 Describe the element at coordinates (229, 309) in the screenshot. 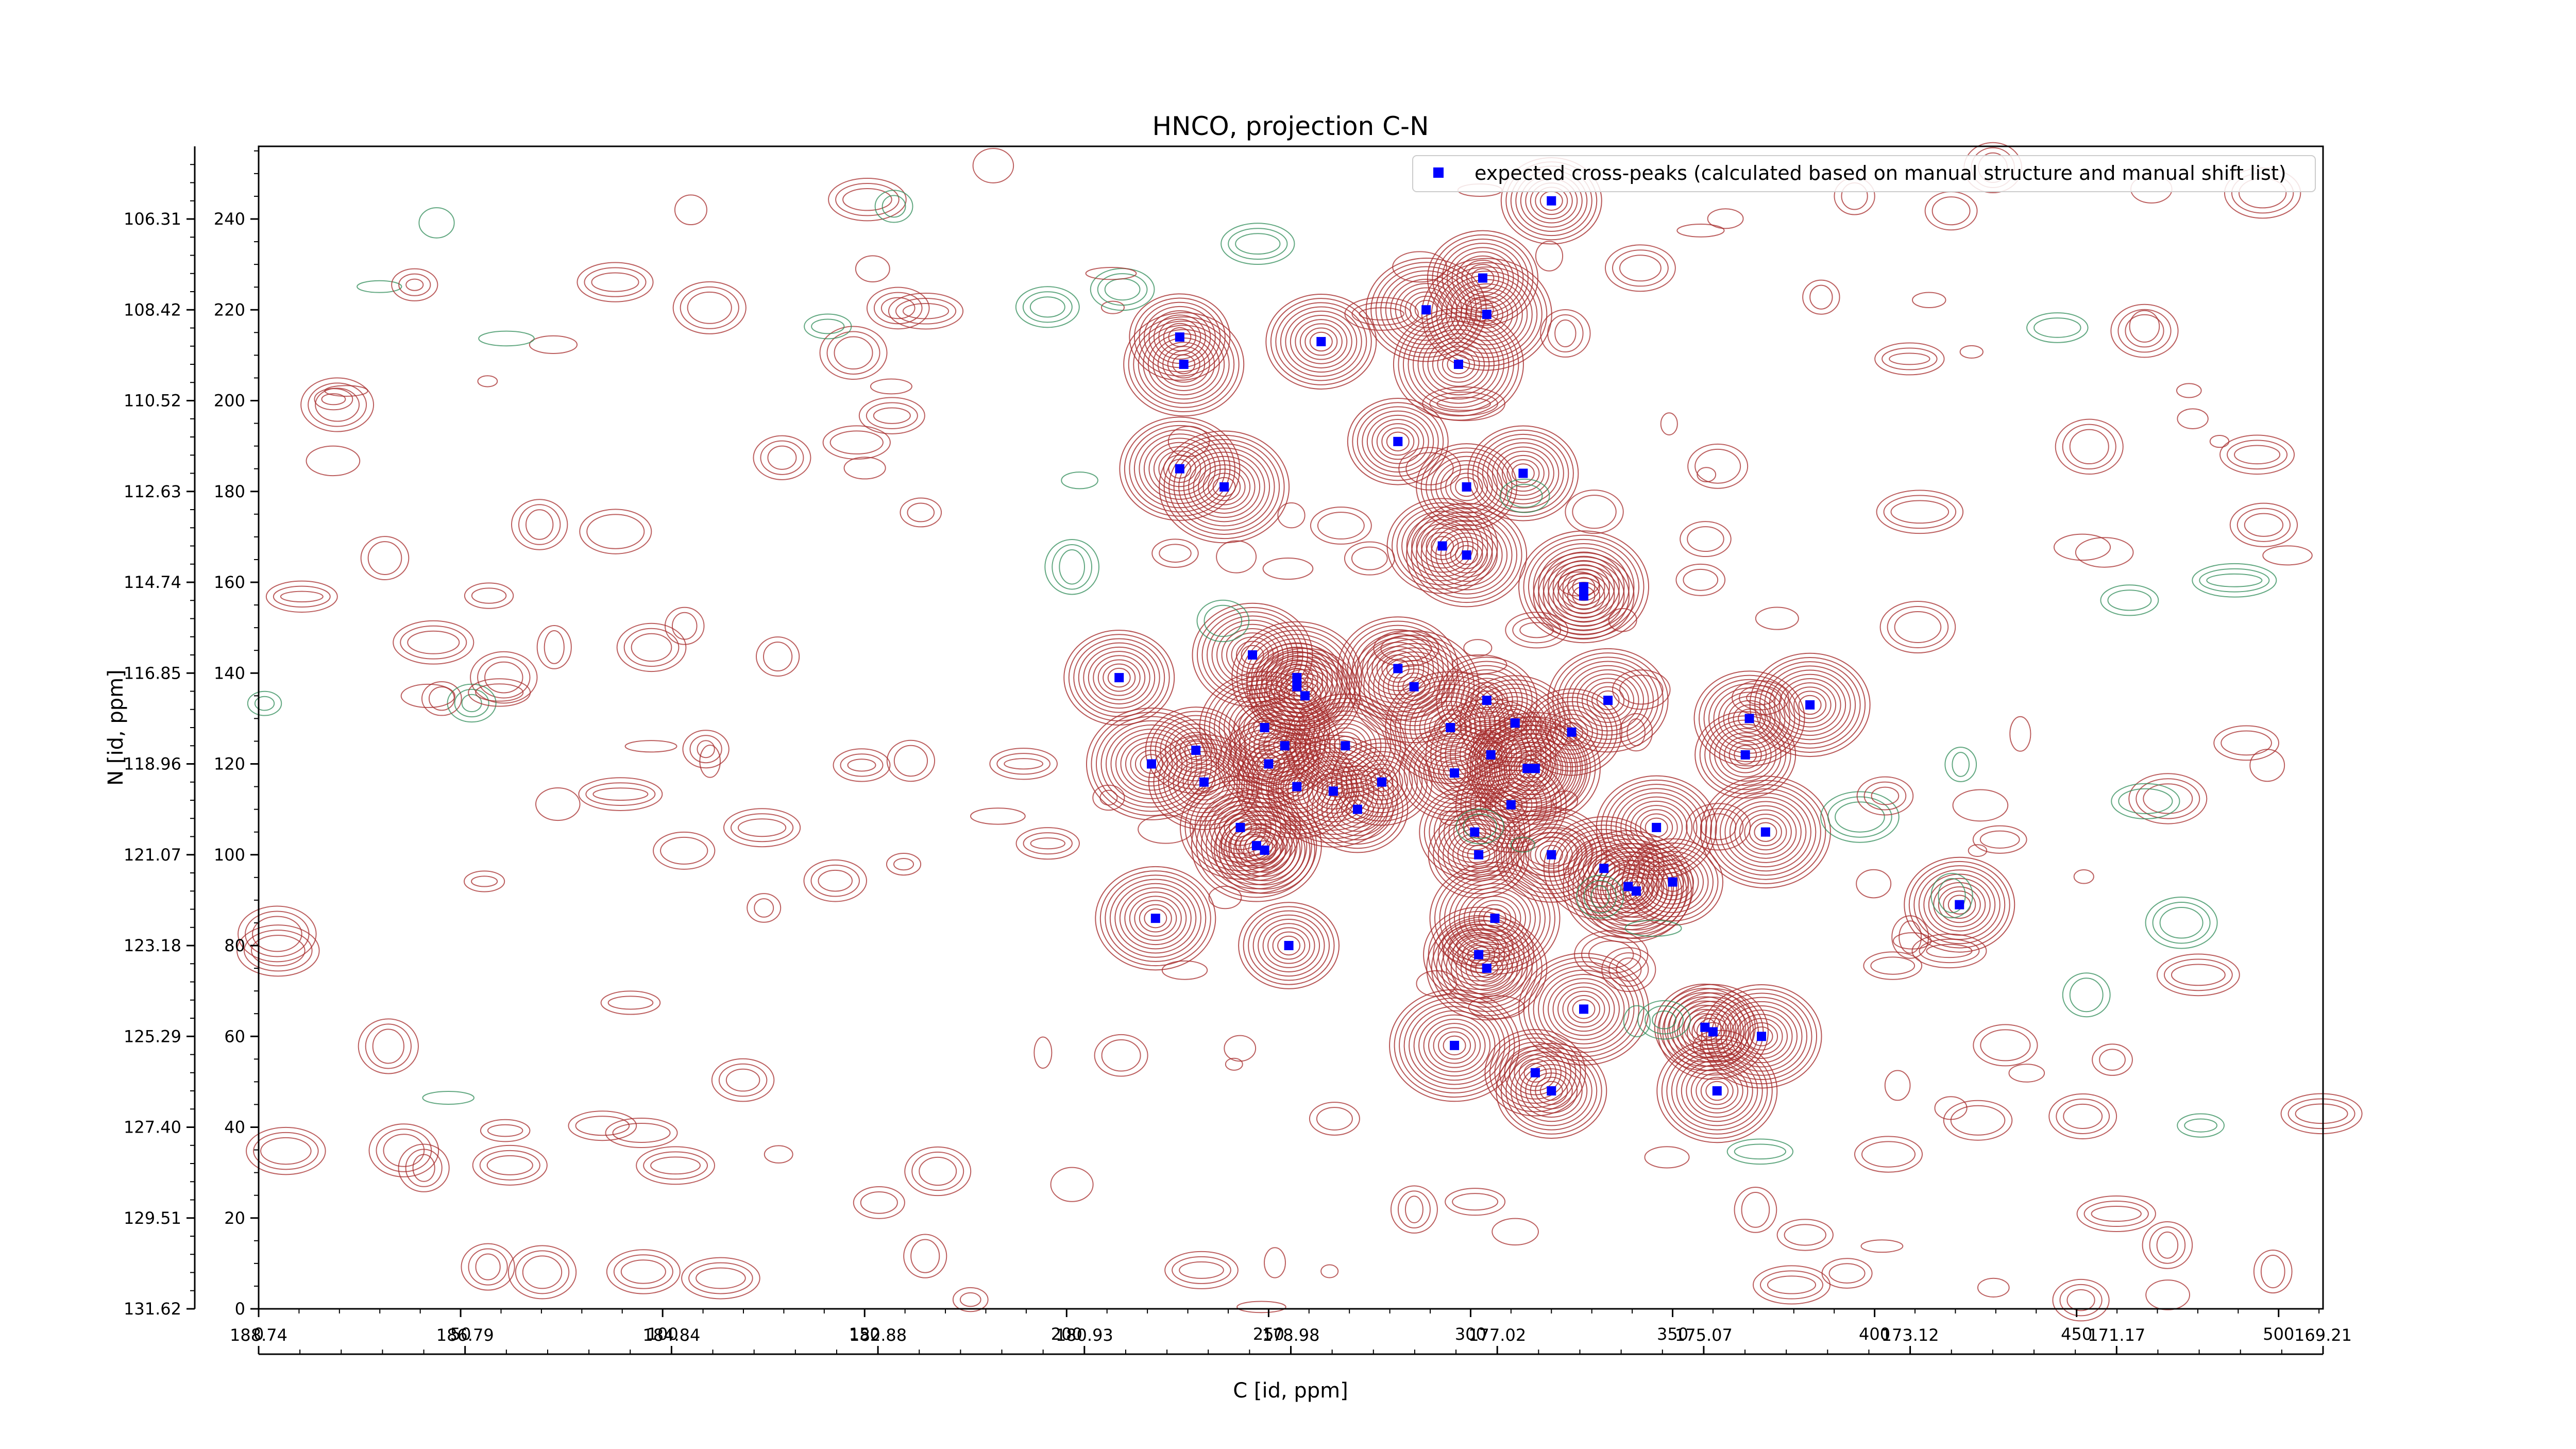

I see `y-tick-label: 220` at that location.